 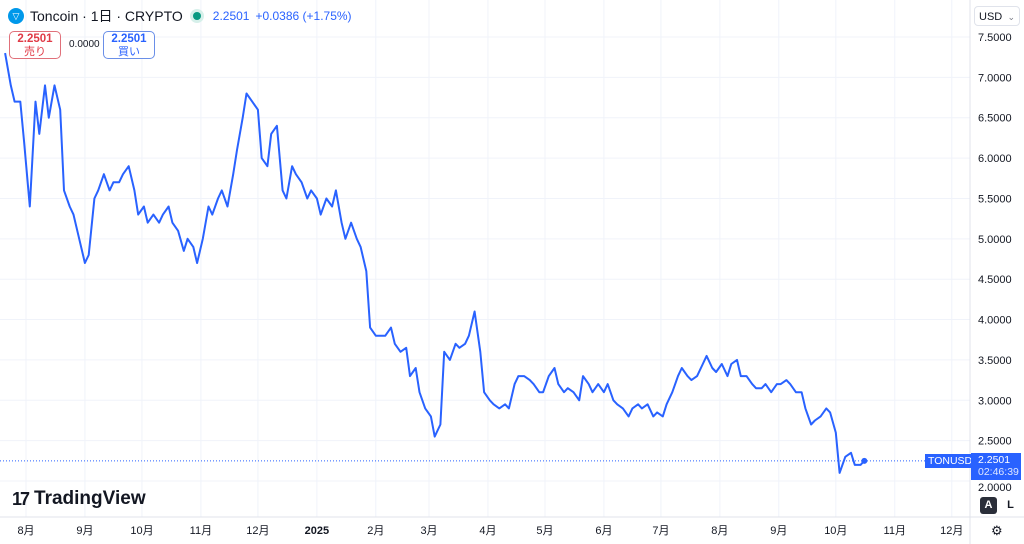 I want to click on last-price-tag-value: 2.2501, so click(x=994, y=459).